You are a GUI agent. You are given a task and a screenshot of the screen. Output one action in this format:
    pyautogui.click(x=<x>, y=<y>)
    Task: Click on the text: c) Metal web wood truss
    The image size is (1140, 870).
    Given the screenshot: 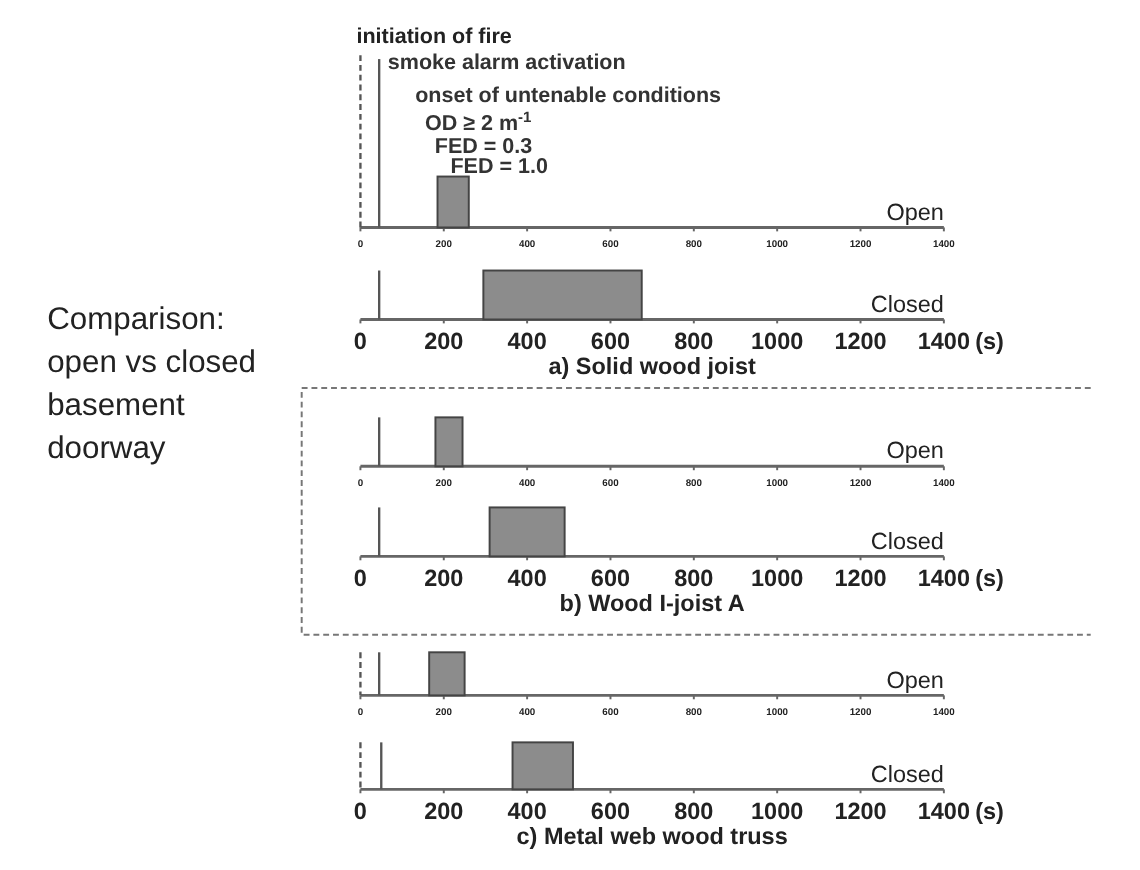 What is the action you would take?
    pyautogui.click(x=652, y=837)
    